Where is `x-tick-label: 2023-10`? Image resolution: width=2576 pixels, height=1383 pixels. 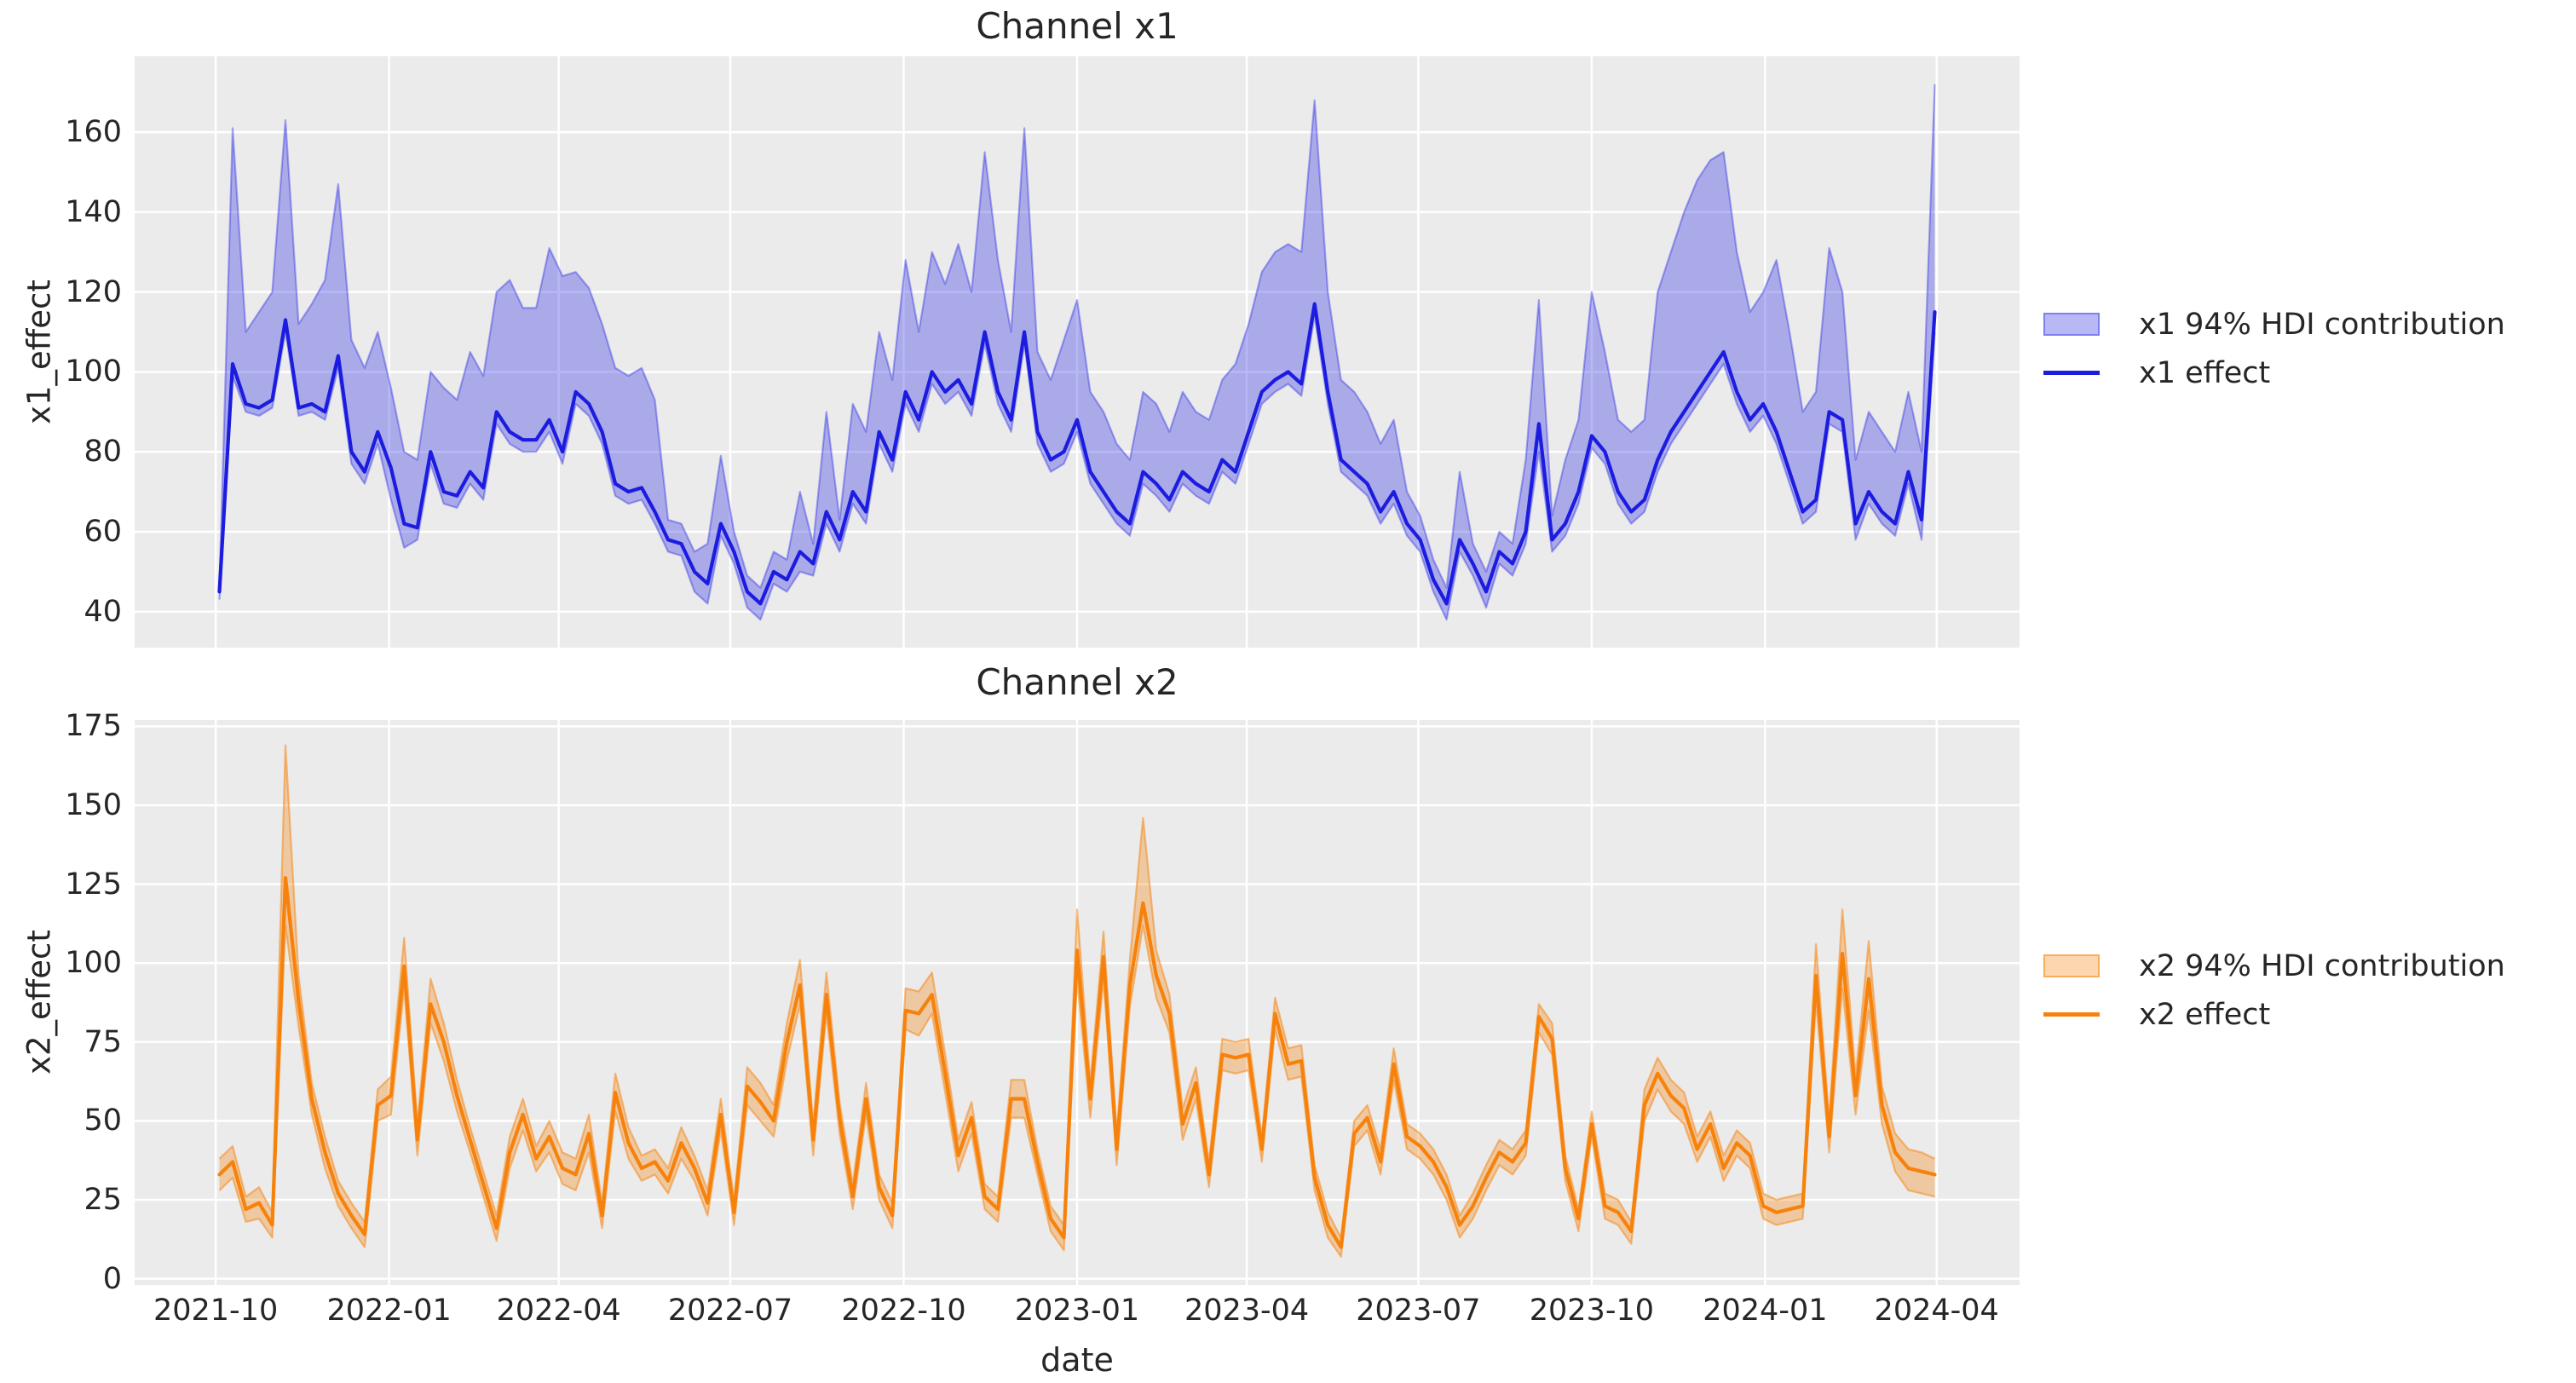
x-tick-label: 2023-10 is located at coordinates (1591, 1311).